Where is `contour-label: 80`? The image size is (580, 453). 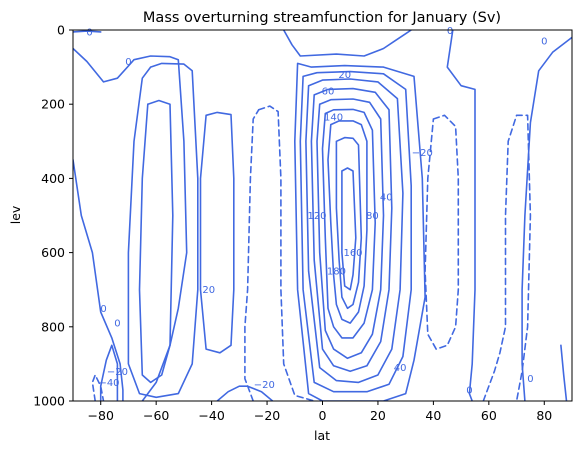
contour-label: 80 is located at coordinates (372, 216).